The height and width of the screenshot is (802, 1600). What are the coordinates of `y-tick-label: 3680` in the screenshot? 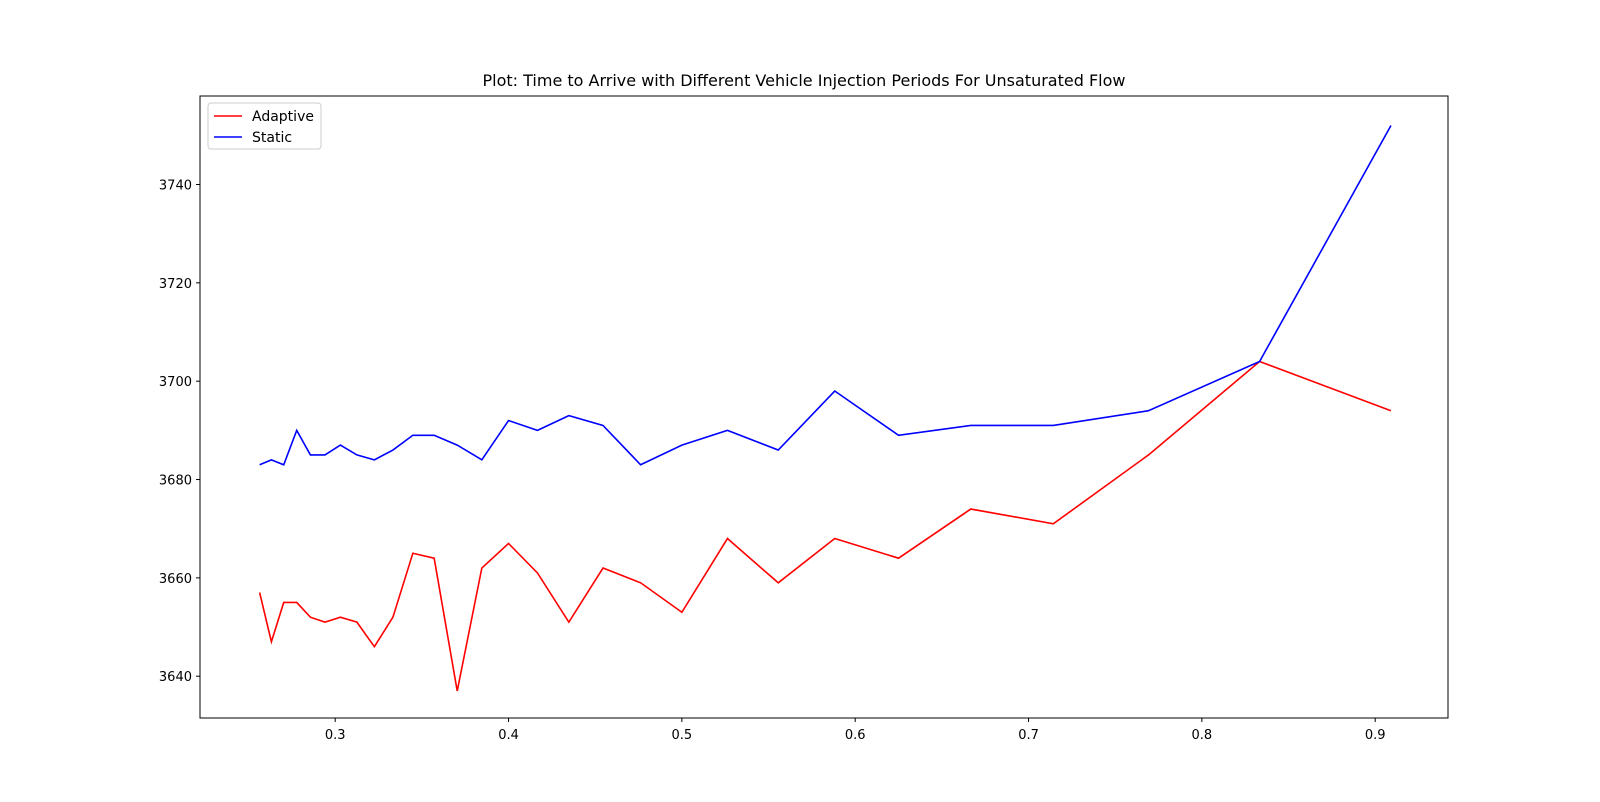 It's located at (175, 481).